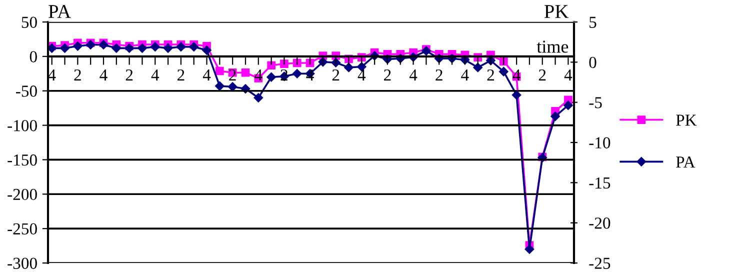 The height and width of the screenshot is (272, 729). What do you see at coordinates (593, 22) in the screenshot?
I see `y2-tick-label: 5` at bounding box center [593, 22].